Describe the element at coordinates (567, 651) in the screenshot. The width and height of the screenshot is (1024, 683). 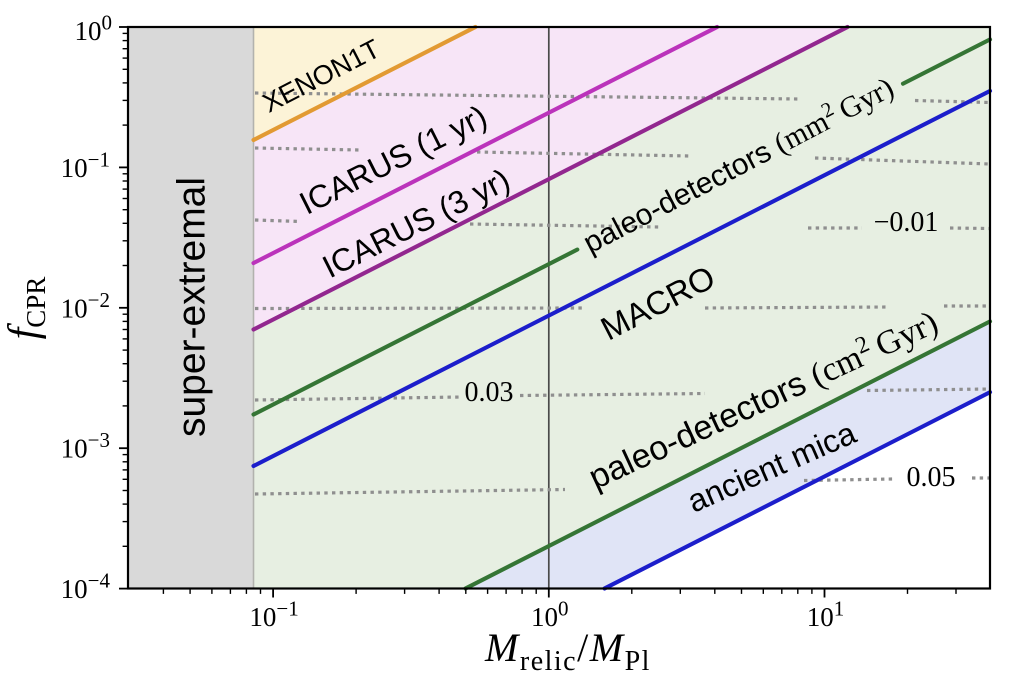
I see `svg-text: Mrelic/MPl` at that location.